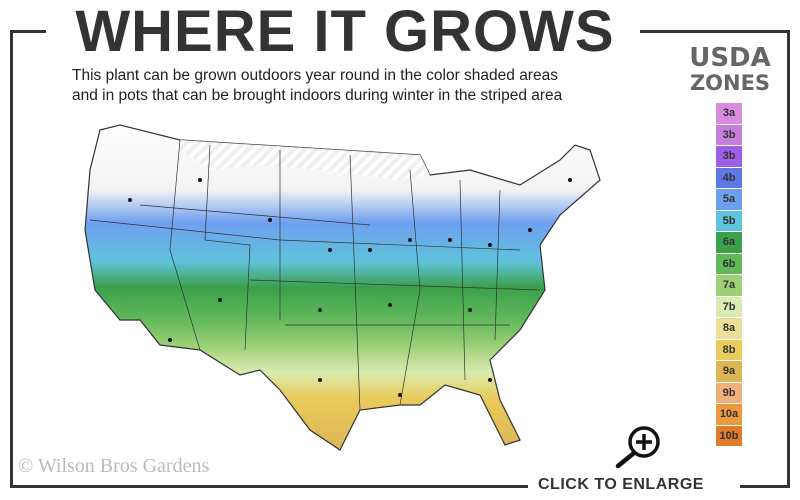 The width and height of the screenshot is (800, 500). What do you see at coordinates (788, 259) in the screenshot?
I see `frame-right` at bounding box center [788, 259].